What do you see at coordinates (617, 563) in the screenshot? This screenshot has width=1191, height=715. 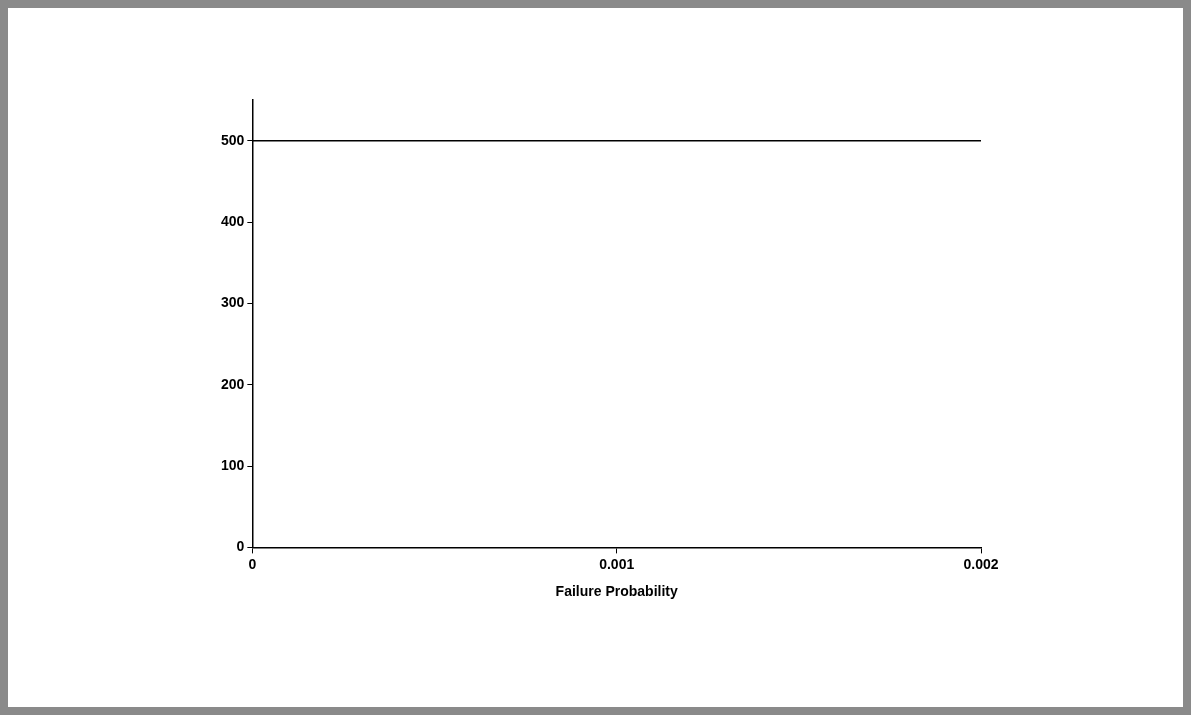 I see `x-tick-label: 0.001` at bounding box center [617, 563].